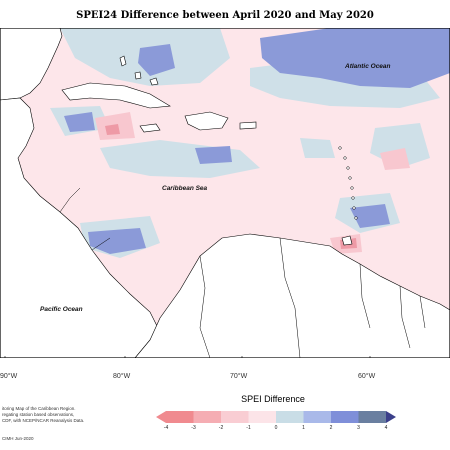  What do you see at coordinates (391, 417) in the screenshot?
I see `legend-arrow-high` at bounding box center [391, 417].